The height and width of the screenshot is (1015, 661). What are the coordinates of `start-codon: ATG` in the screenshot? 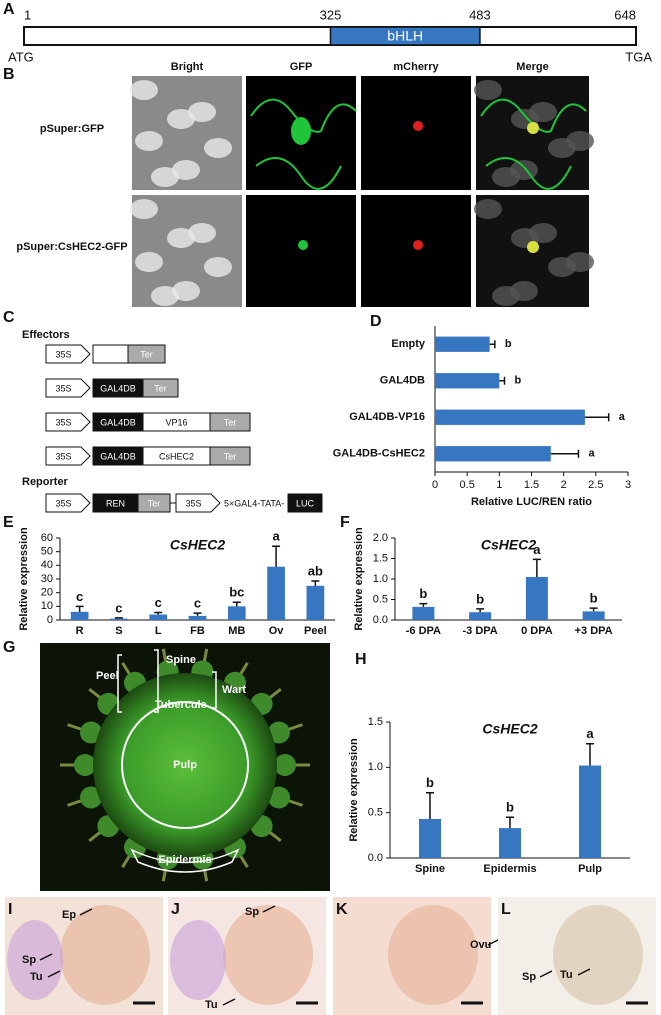 It's located at (21, 56).